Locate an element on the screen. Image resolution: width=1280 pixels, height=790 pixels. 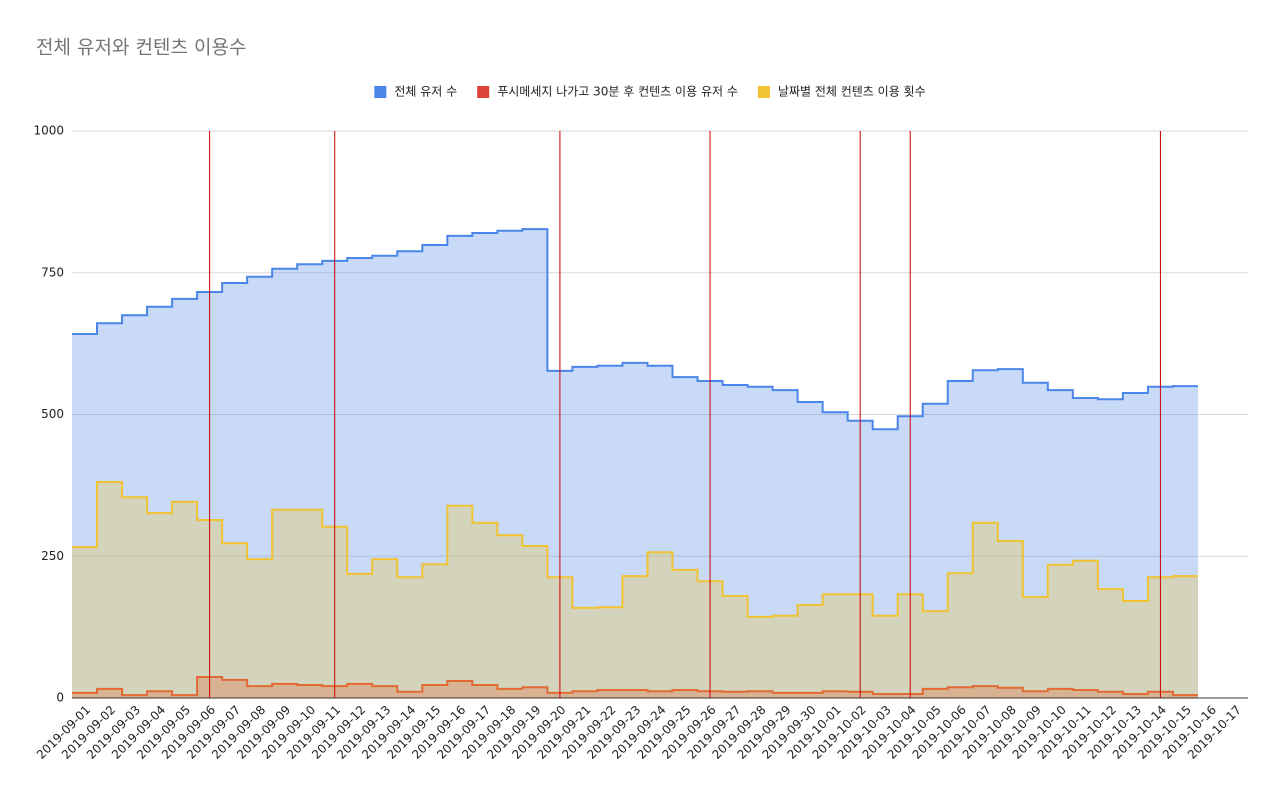
y-tick-label: 0 is located at coordinates (60, 698).